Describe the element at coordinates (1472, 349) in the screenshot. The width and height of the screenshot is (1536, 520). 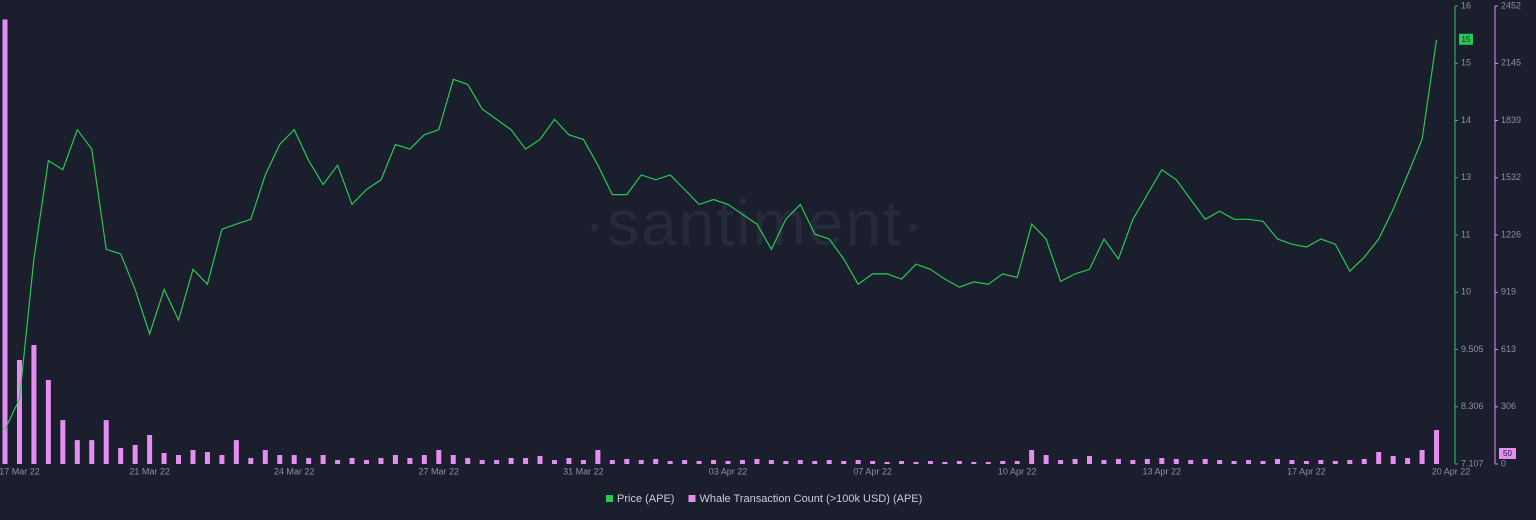
I see `y-tick-label: 9.505` at that location.